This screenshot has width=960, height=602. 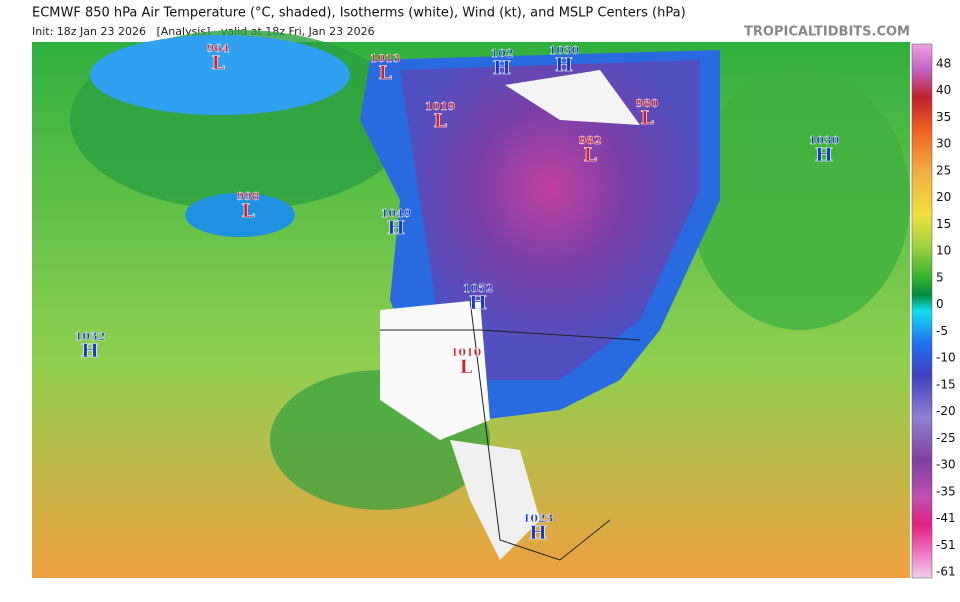 I want to click on colorbar-label: 15, so click(x=943, y=224).